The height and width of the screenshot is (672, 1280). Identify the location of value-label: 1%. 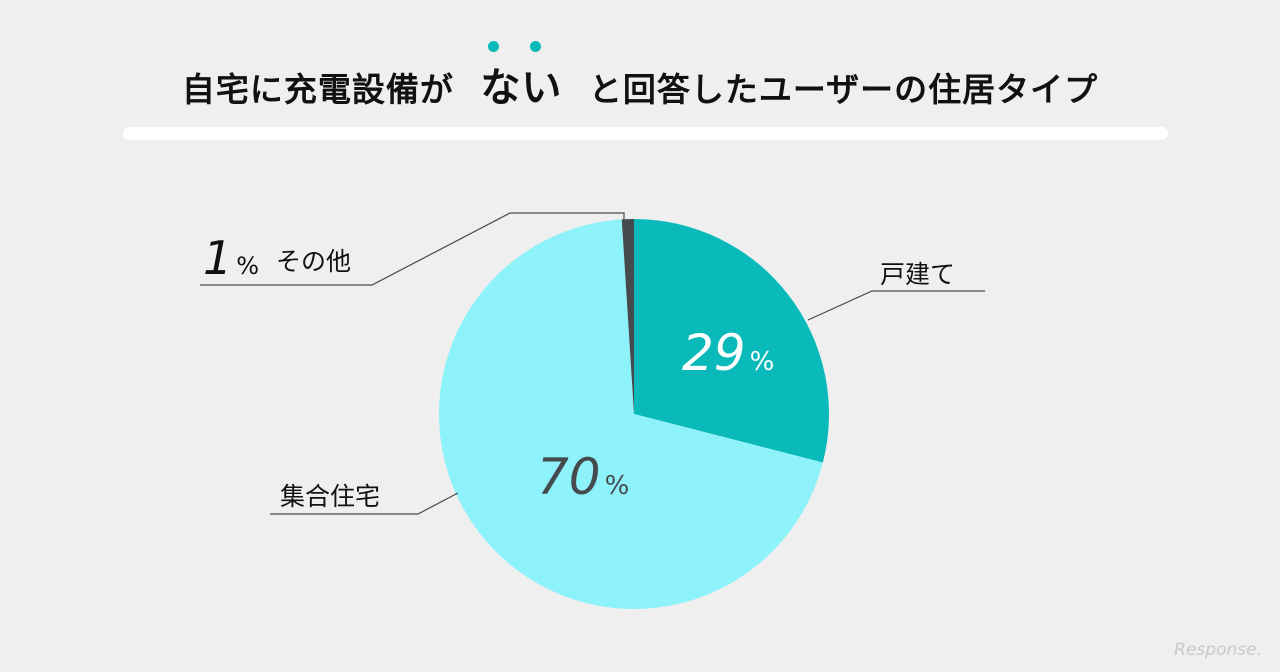
(231, 258).